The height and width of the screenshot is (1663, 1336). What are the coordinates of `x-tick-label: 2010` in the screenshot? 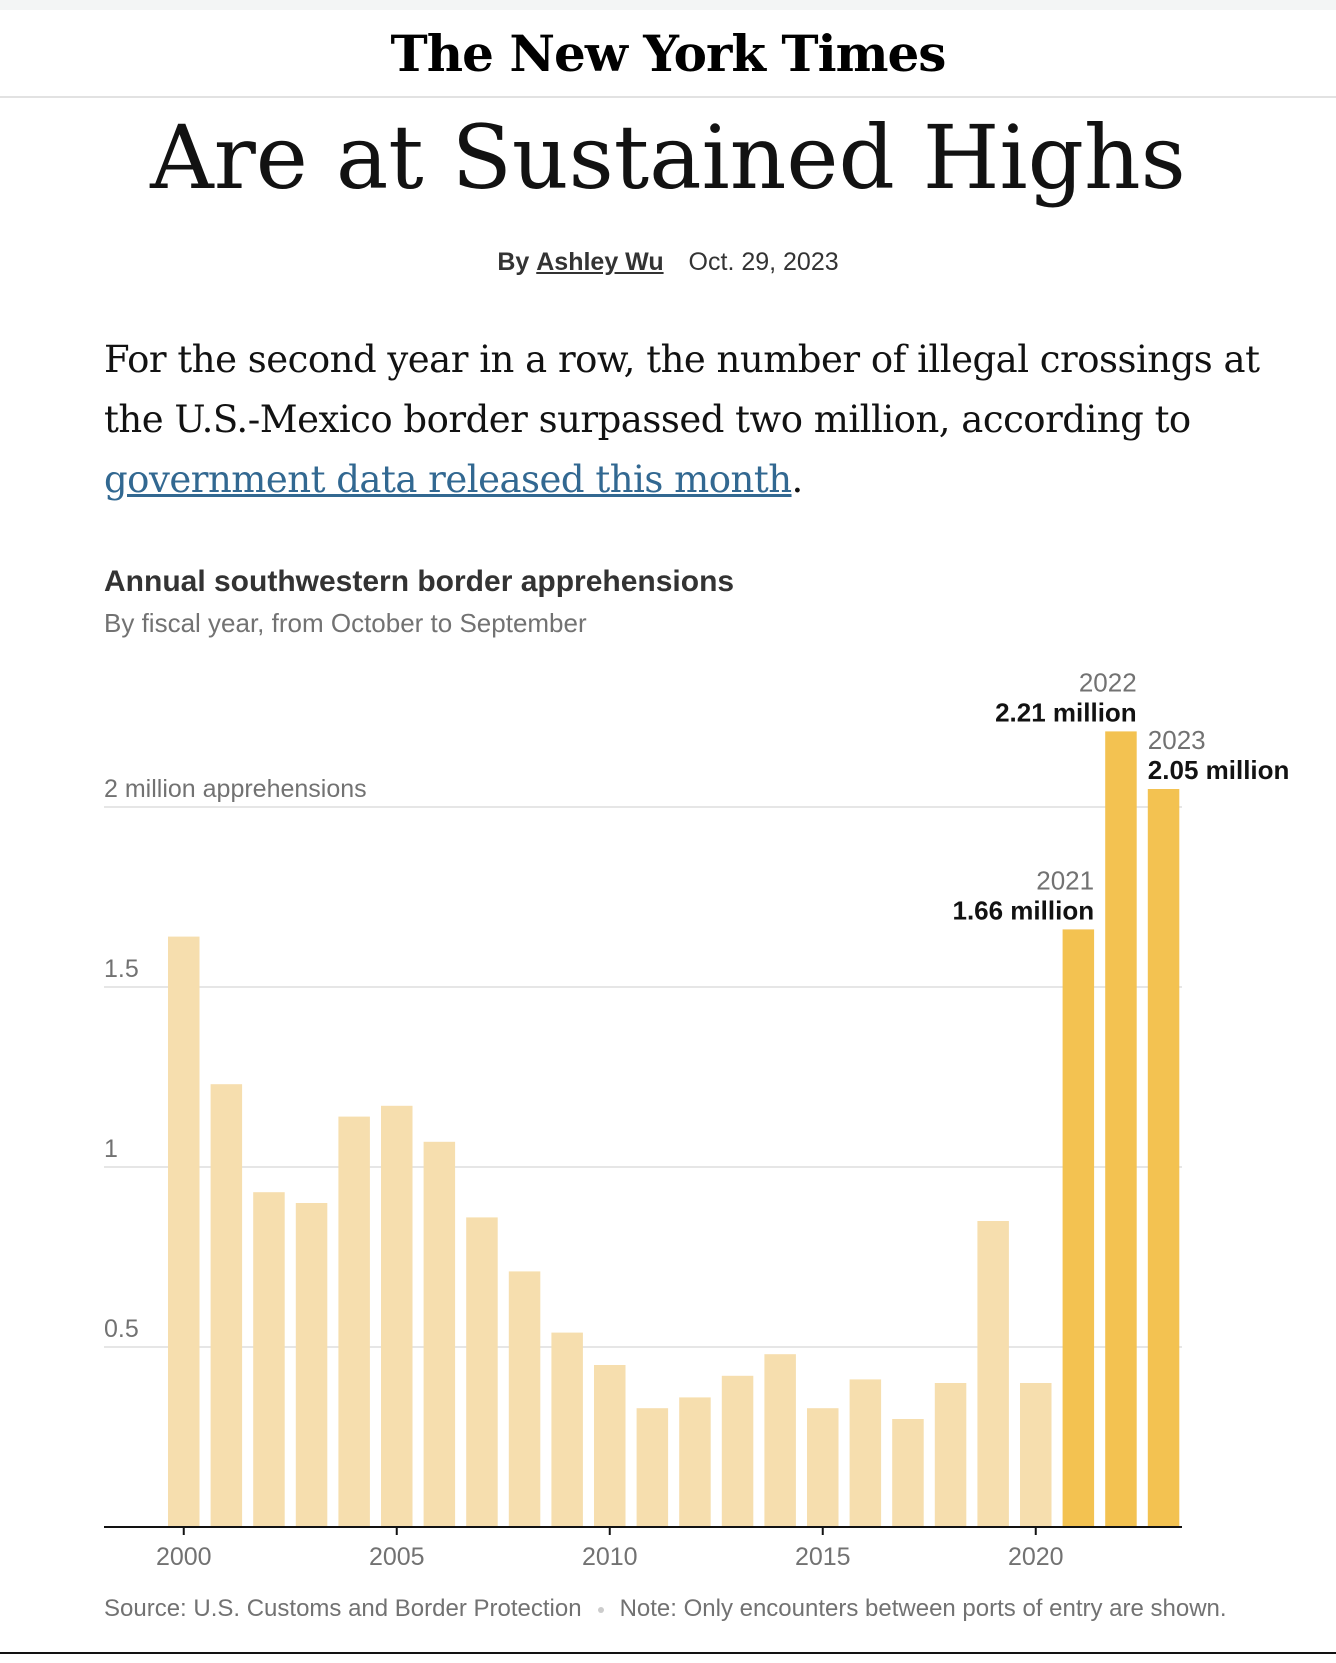 It's located at (610, 1557).